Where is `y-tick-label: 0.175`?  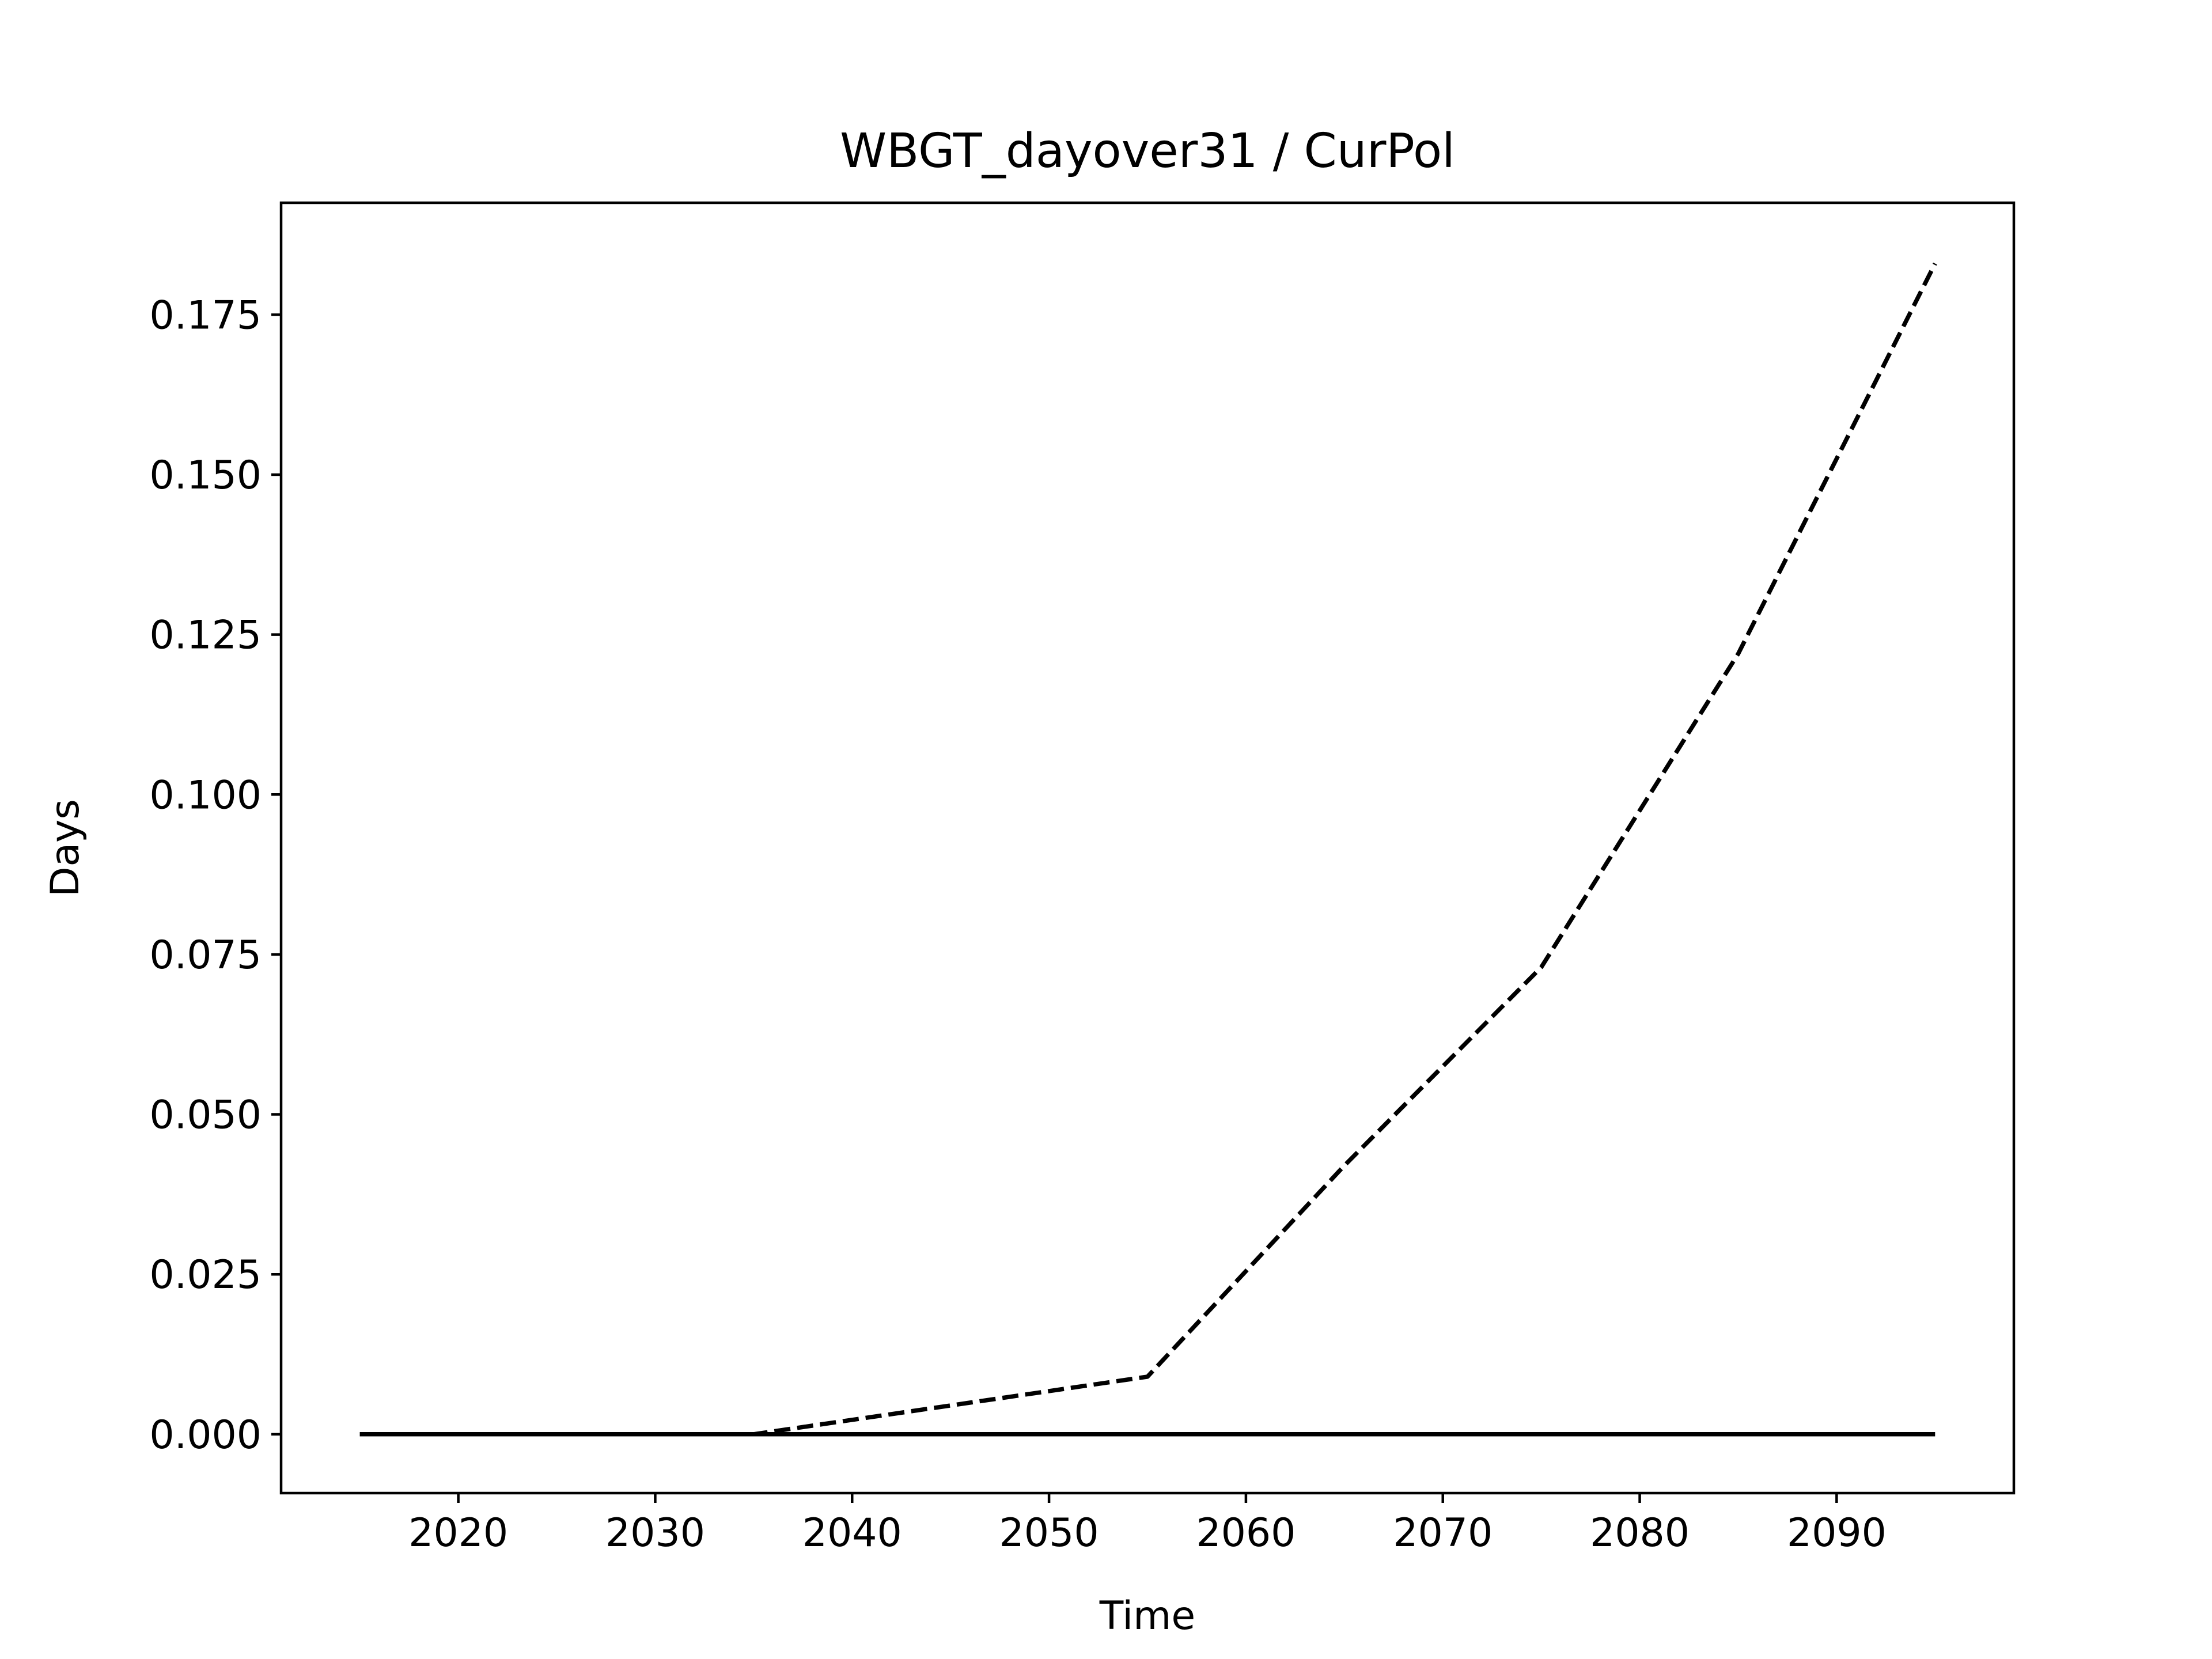 y-tick-label: 0.175 is located at coordinates (205, 315).